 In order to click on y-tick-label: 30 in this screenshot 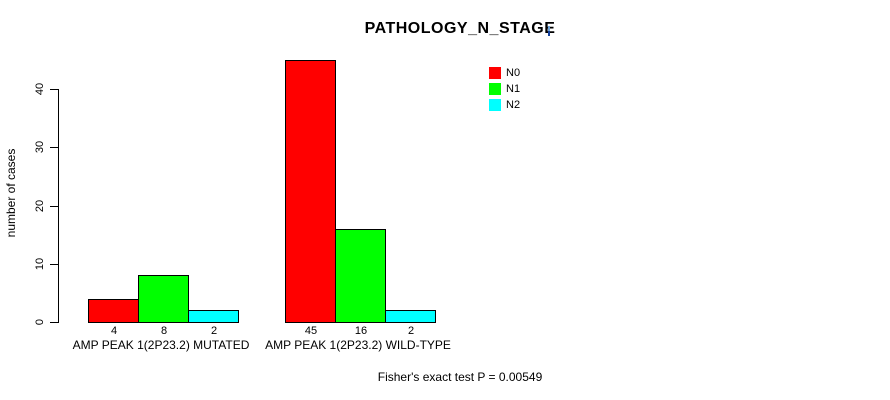, I will do `click(40, 147)`.